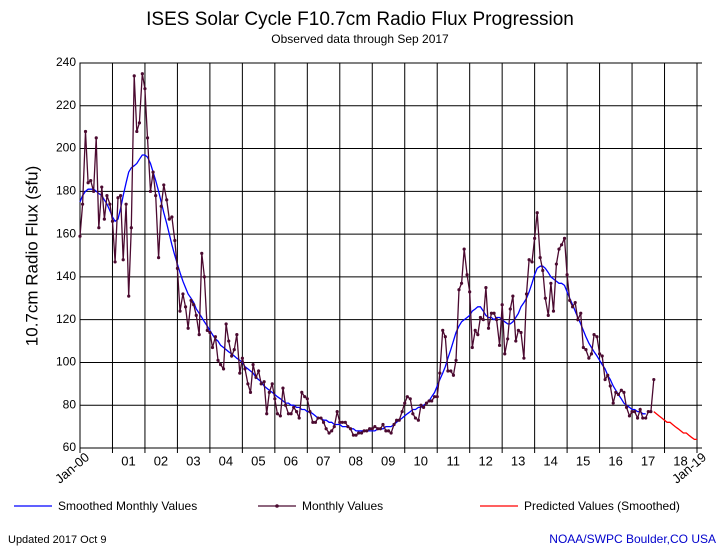 Image resolution: width=720 pixels, height=550 pixels. What do you see at coordinates (675, 426) in the screenshot?
I see `series-line` at bounding box center [675, 426].